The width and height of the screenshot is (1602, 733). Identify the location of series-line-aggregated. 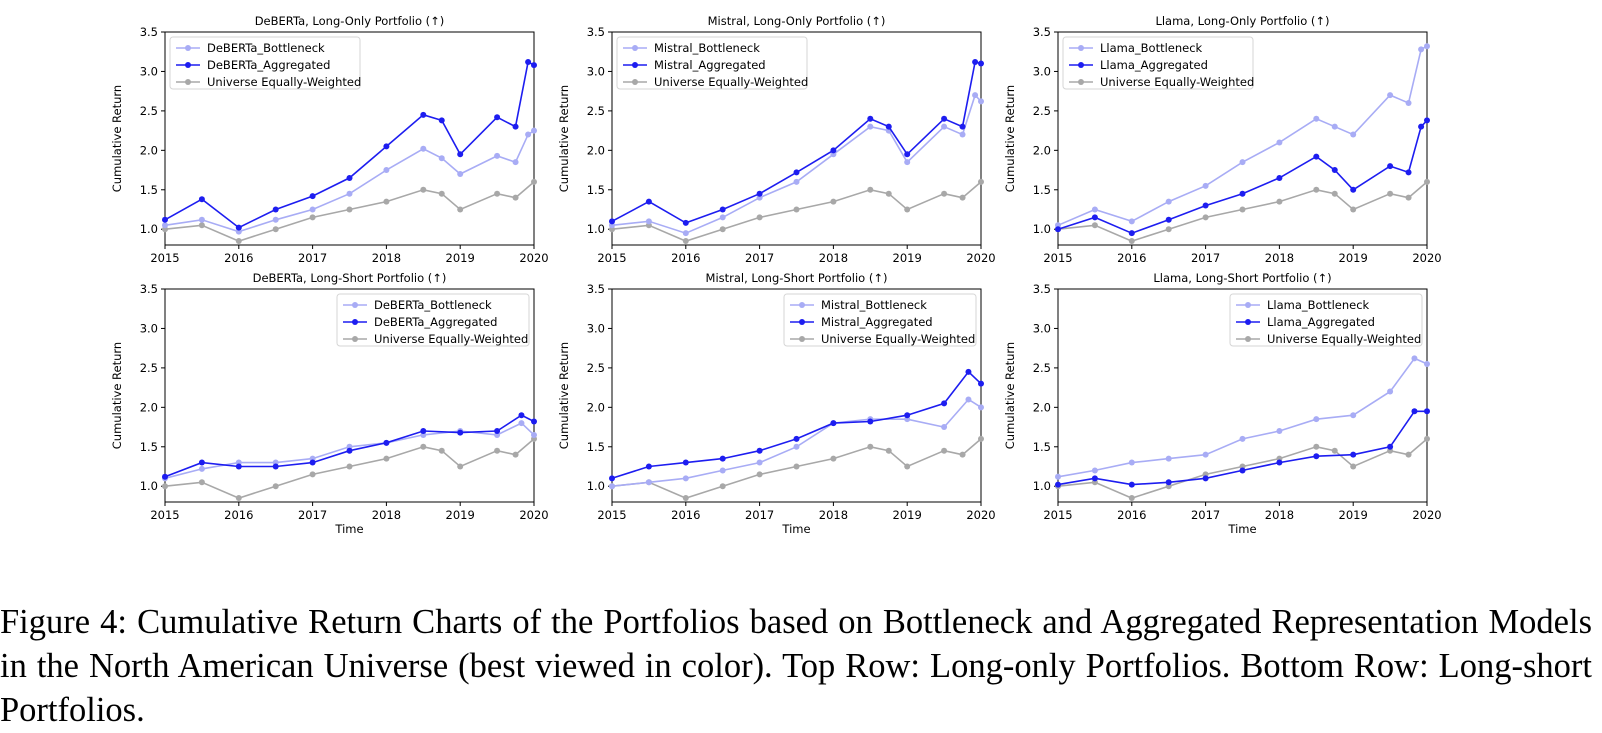
(796, 142).